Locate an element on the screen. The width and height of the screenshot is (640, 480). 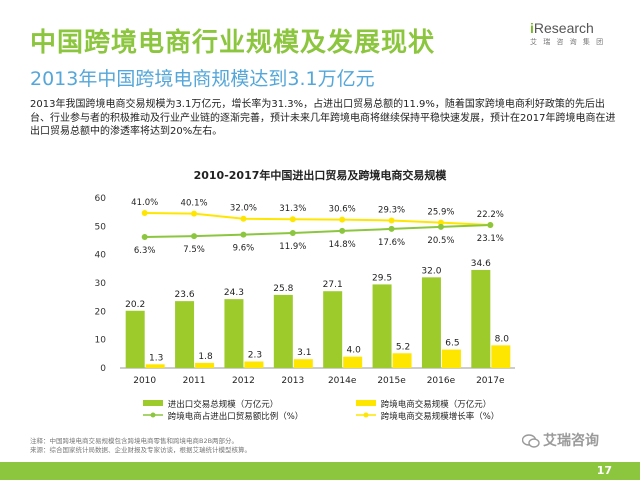
bar-crossborder-label: 3.1 is located at coordinates (304, 353).